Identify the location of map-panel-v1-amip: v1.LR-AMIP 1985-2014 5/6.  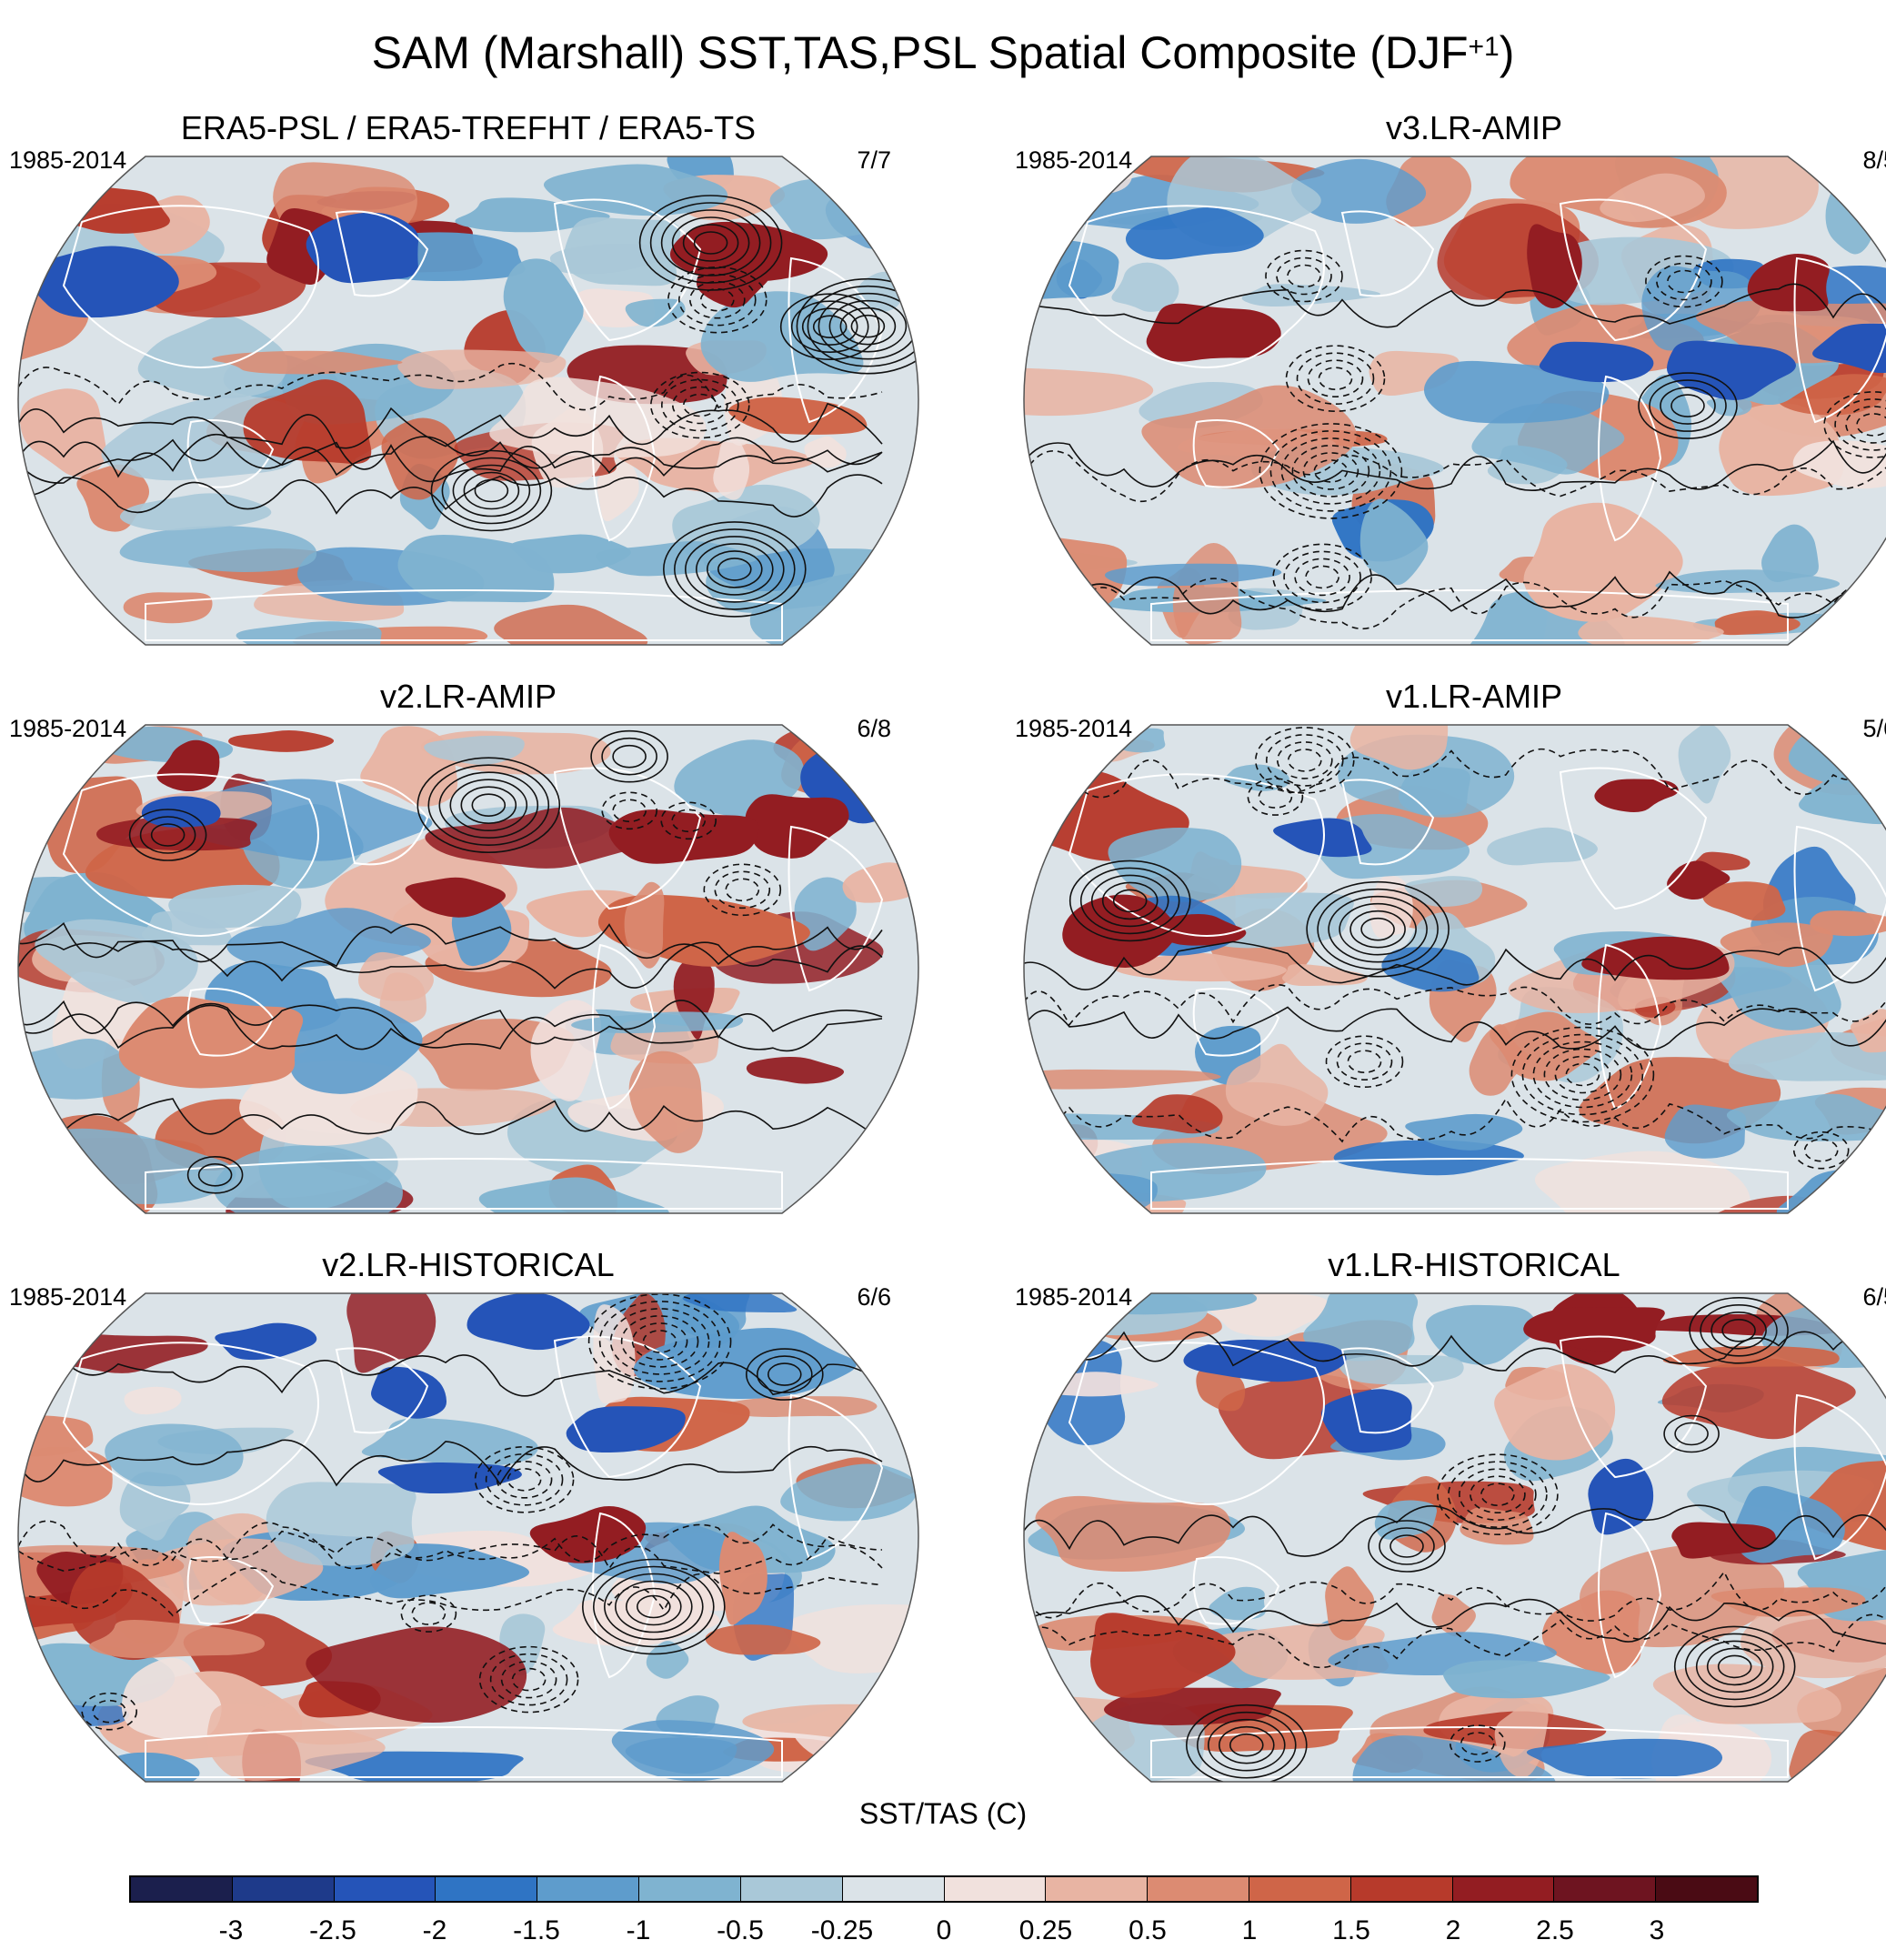
(1450, 955).